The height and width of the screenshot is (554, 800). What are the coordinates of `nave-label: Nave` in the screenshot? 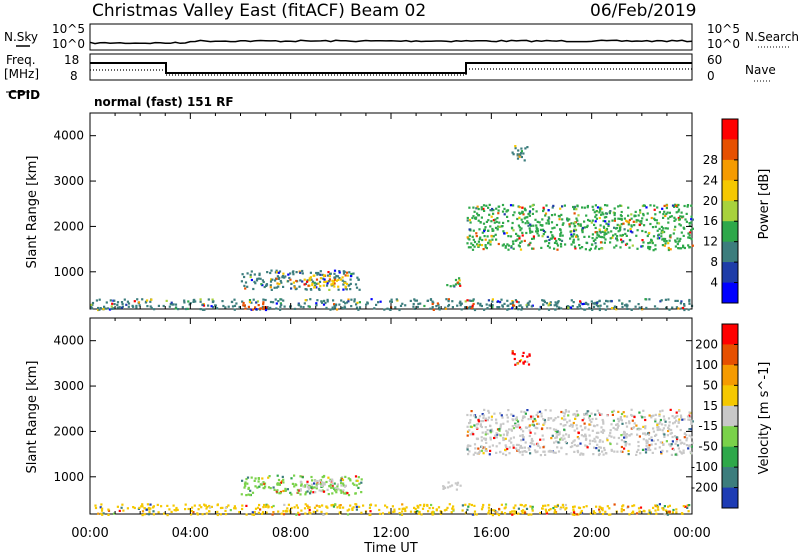 It's located at (760, 70).